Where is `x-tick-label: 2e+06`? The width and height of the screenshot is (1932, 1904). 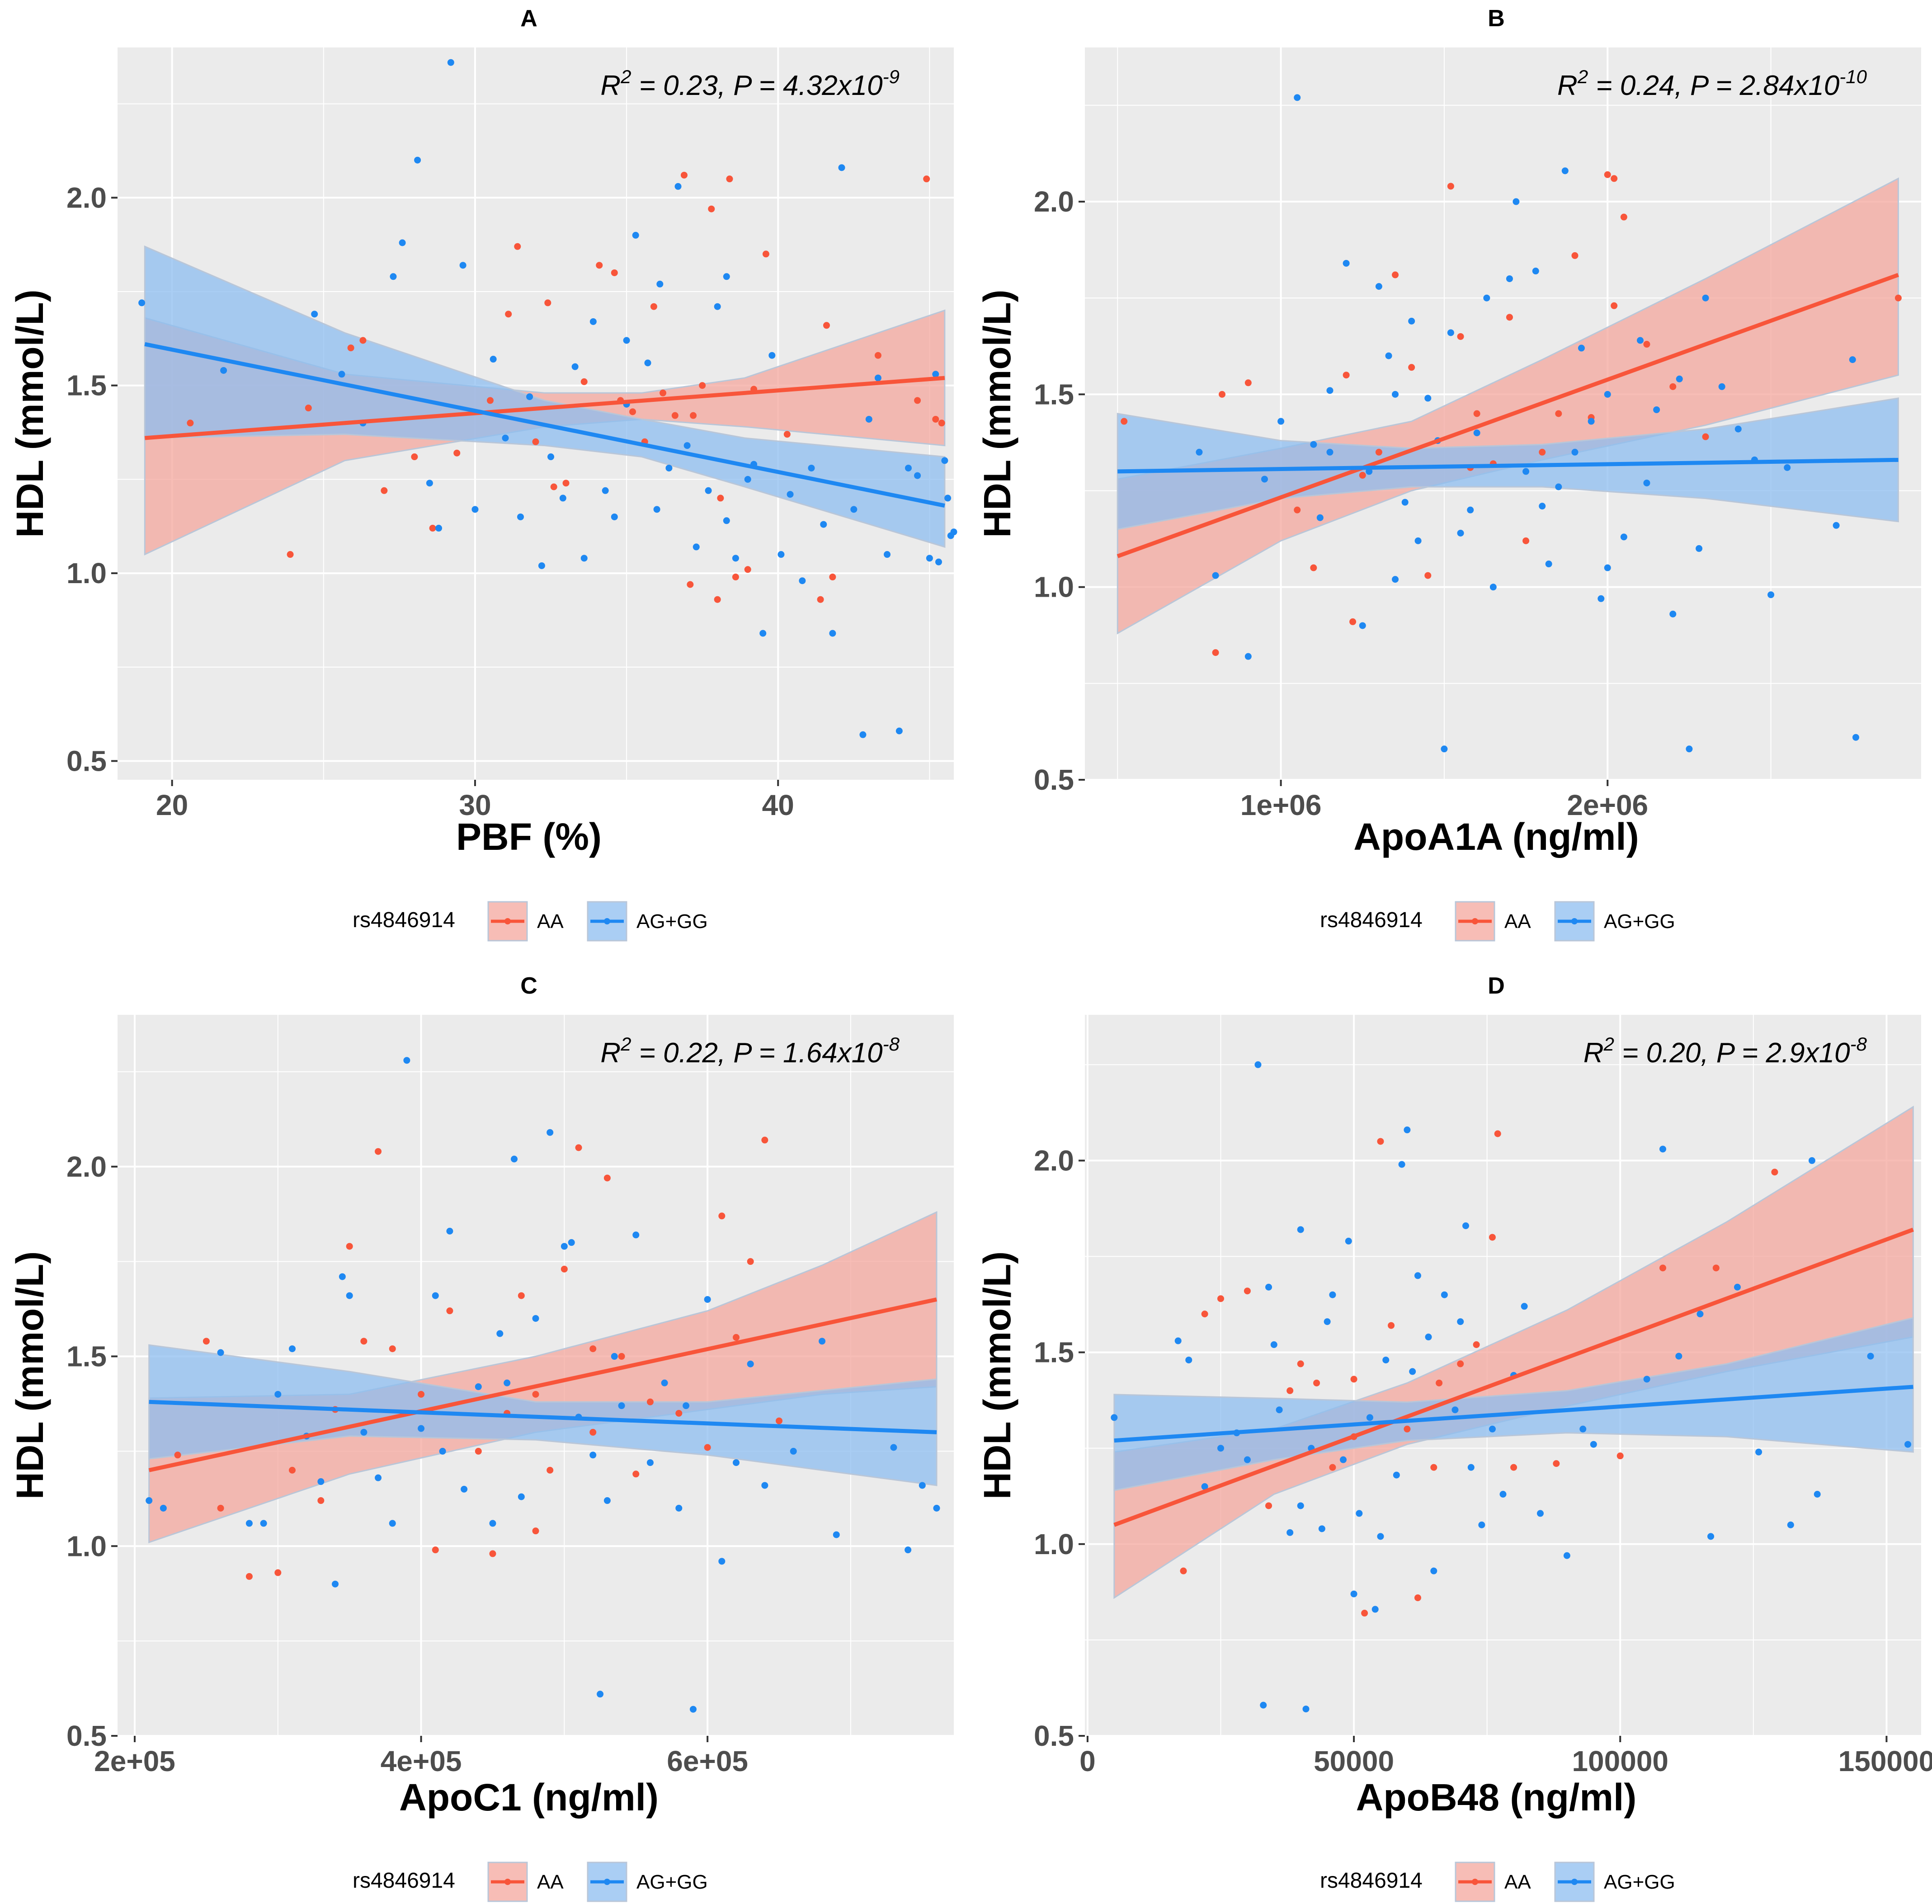 x-tick-label: 2e+06 is located at coordinates (1607, 805).